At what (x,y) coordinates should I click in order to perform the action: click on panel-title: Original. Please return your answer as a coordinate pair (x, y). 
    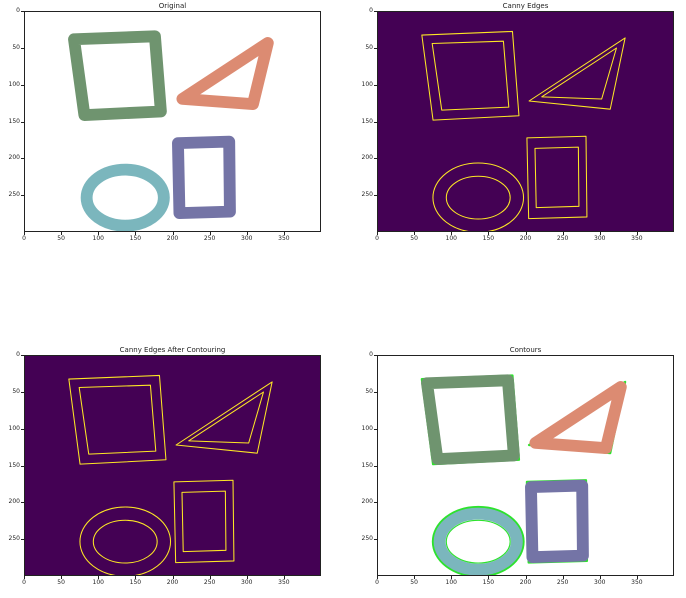
    Looking at the image, I should click on (172, 6).